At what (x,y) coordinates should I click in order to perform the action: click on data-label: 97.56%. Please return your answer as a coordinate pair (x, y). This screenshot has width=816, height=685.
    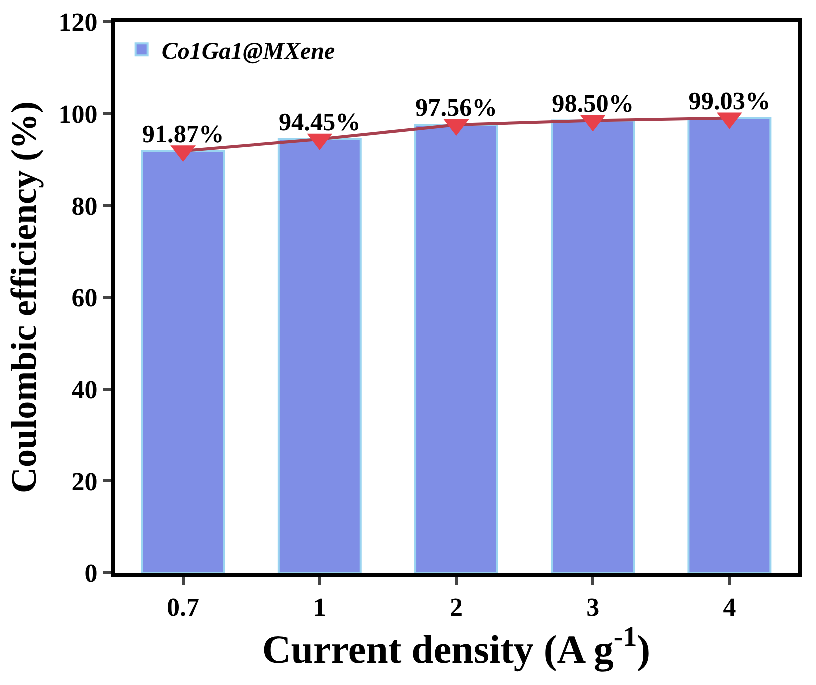
    Looking at the image, I should click on (457, 108).